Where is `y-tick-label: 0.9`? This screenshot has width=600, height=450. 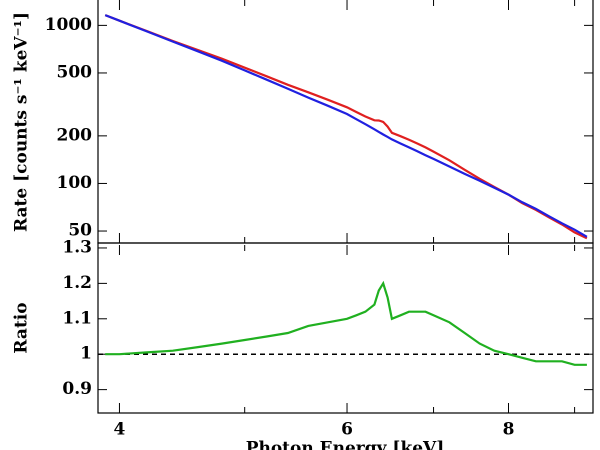
y-tick-label: 0.9 is located at coordinates (77, 389).